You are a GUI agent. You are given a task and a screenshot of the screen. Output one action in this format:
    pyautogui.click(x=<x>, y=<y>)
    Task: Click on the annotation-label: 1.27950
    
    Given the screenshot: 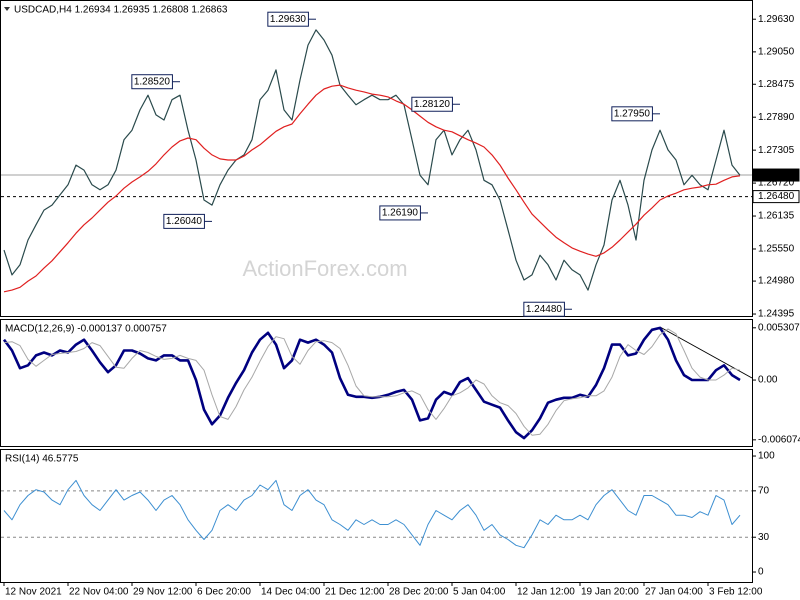 What is the action you would take?
    pyautogui.click(x=632, y=113)
    